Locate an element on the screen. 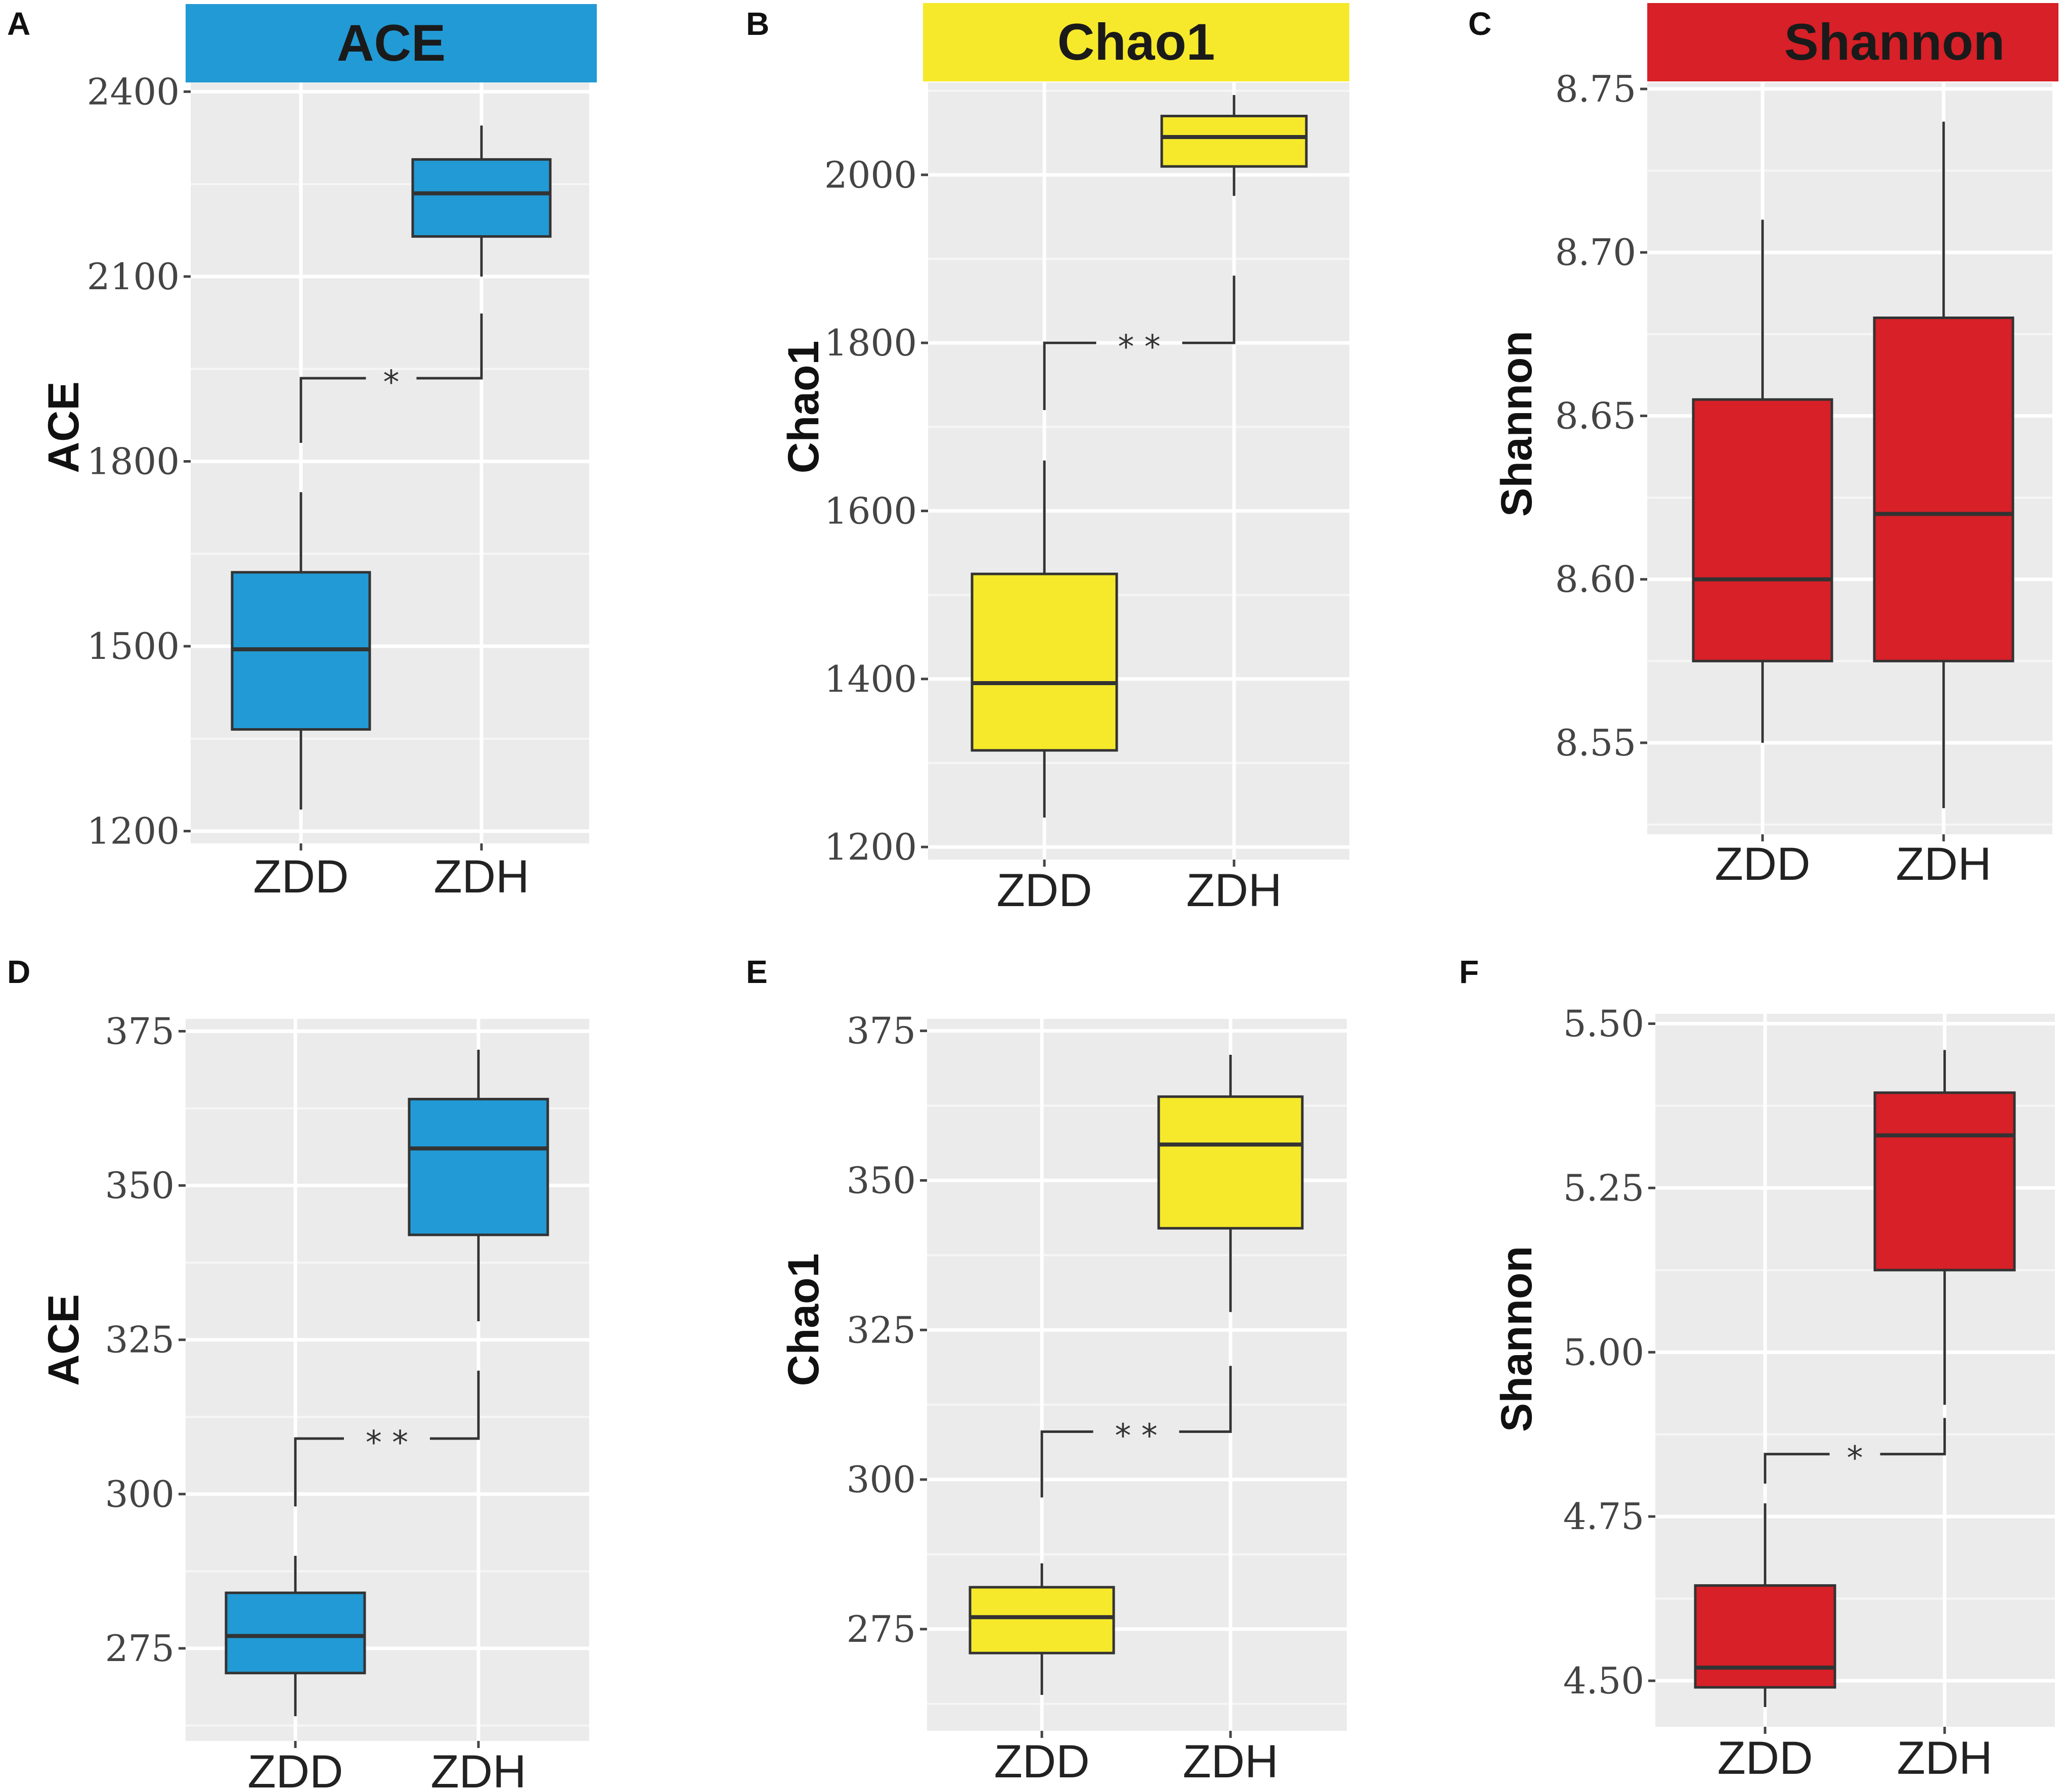 This screenshot has height=1792, width=2065. y-tick-label: 5.25 is located at coordinates (1603, 1188).